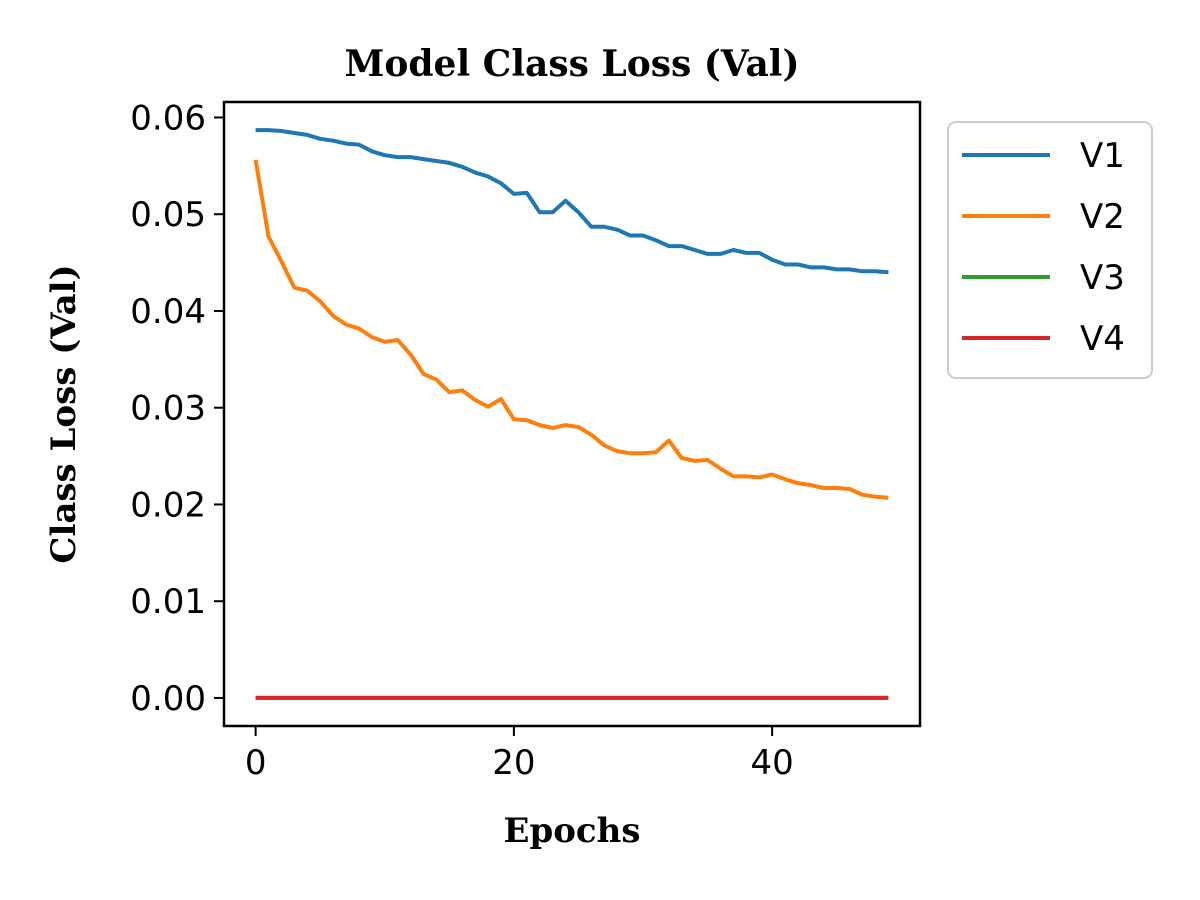 Image resolution: width=1200 pixels, height=900 pixels. I want to click on y-tick-label: 0.05, so click(168, 215).